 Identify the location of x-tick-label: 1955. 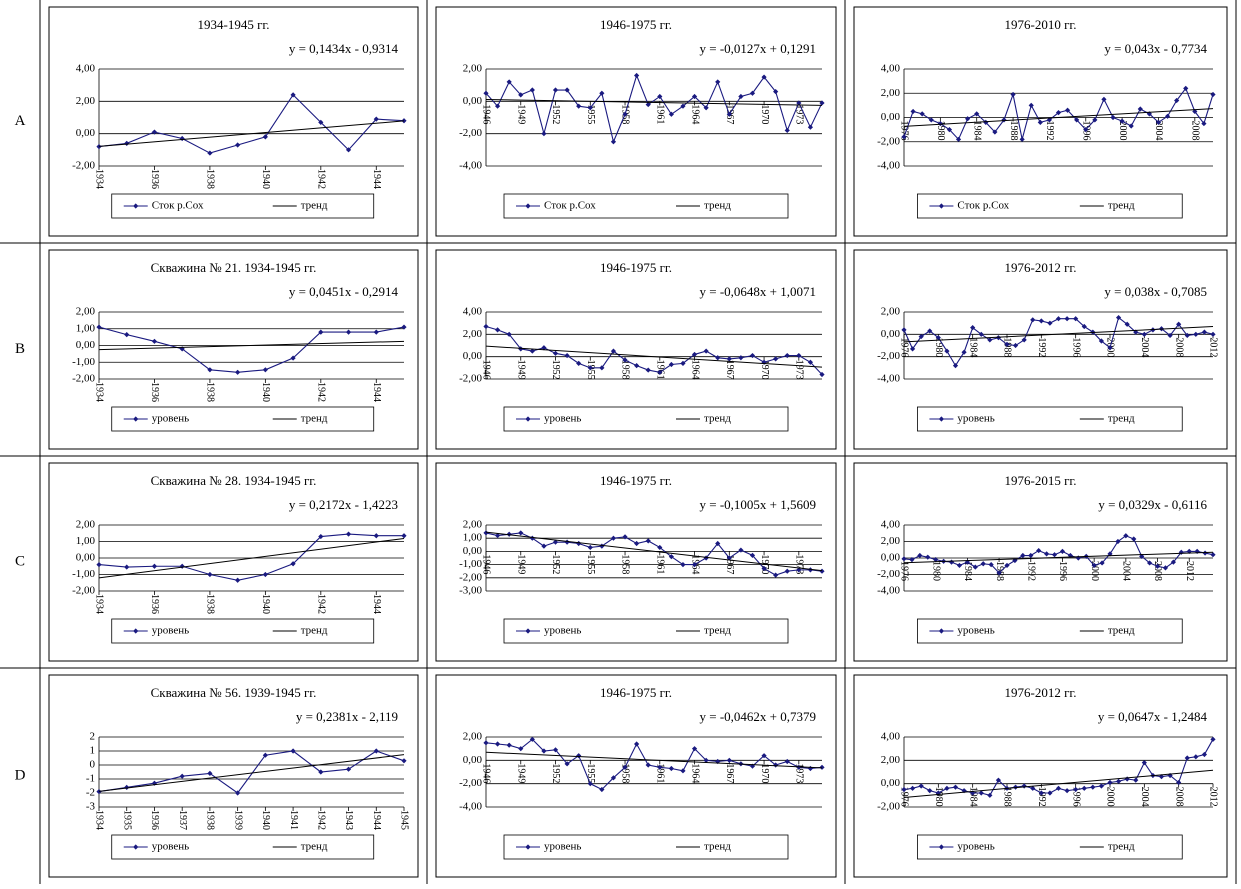
(590, 564).